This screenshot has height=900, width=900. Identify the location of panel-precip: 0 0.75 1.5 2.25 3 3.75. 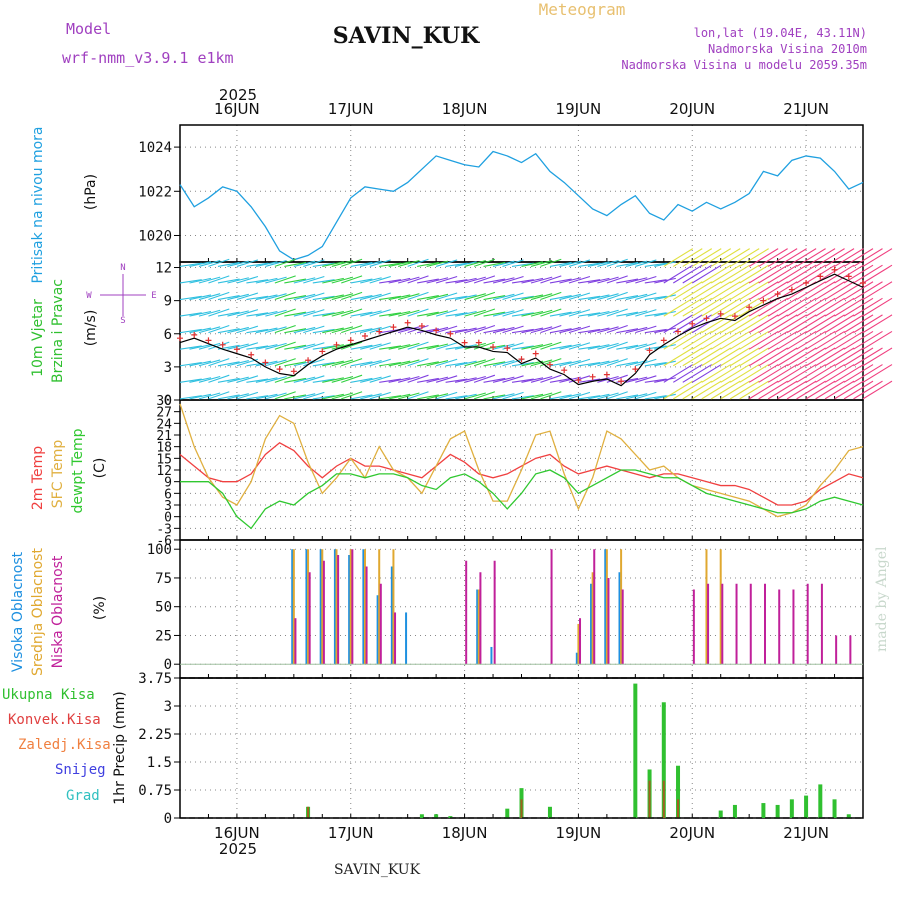
(501, 749).